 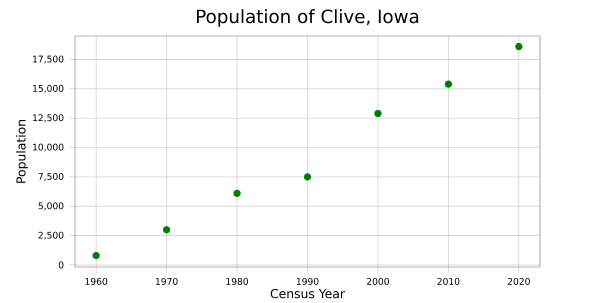 What do you see at coordinates (22, 151) in the screenshot?
I see `y-axis-title: Population` at bounding box center [22, 151].